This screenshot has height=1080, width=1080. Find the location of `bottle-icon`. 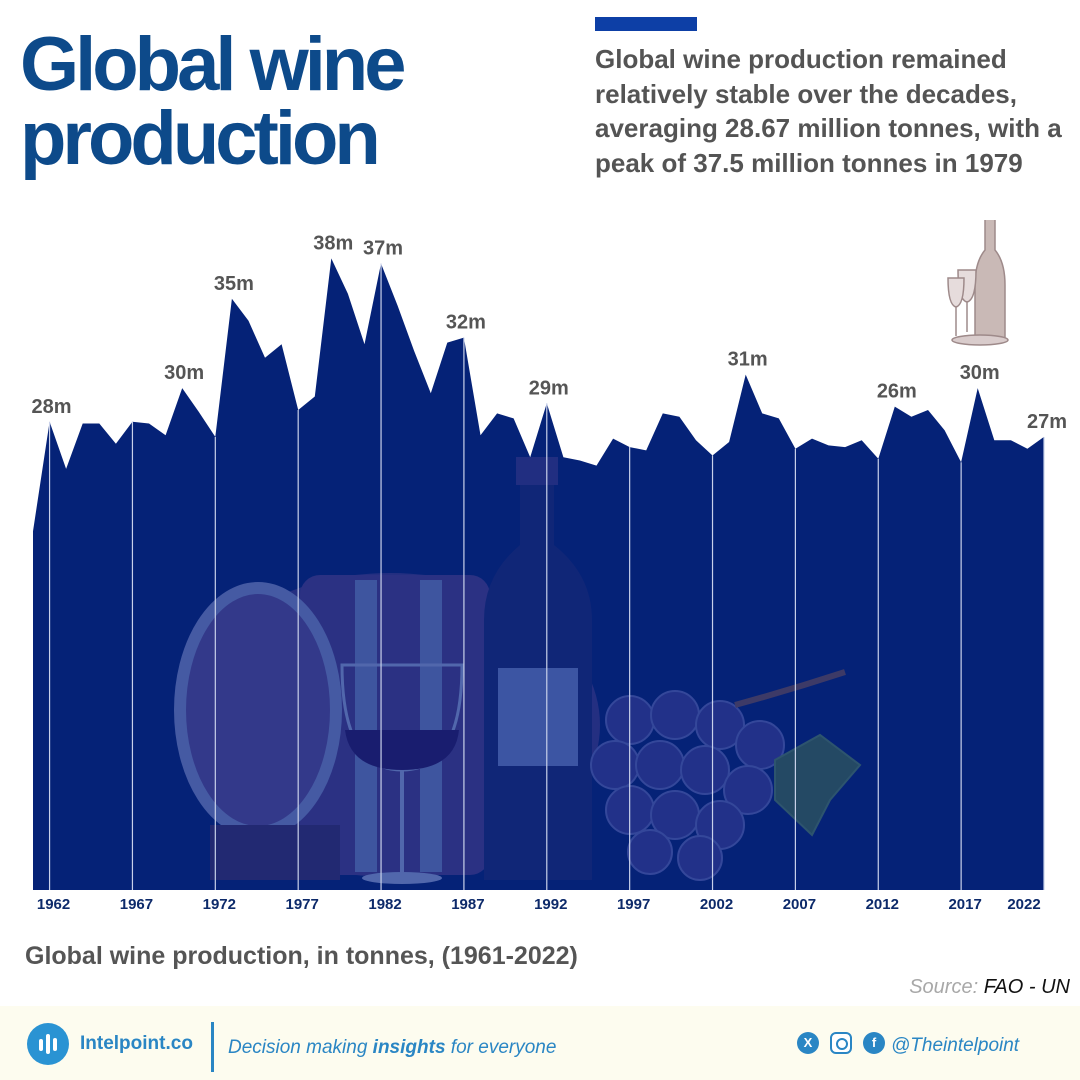

bottle-icon is located at coordinates (538, 668).